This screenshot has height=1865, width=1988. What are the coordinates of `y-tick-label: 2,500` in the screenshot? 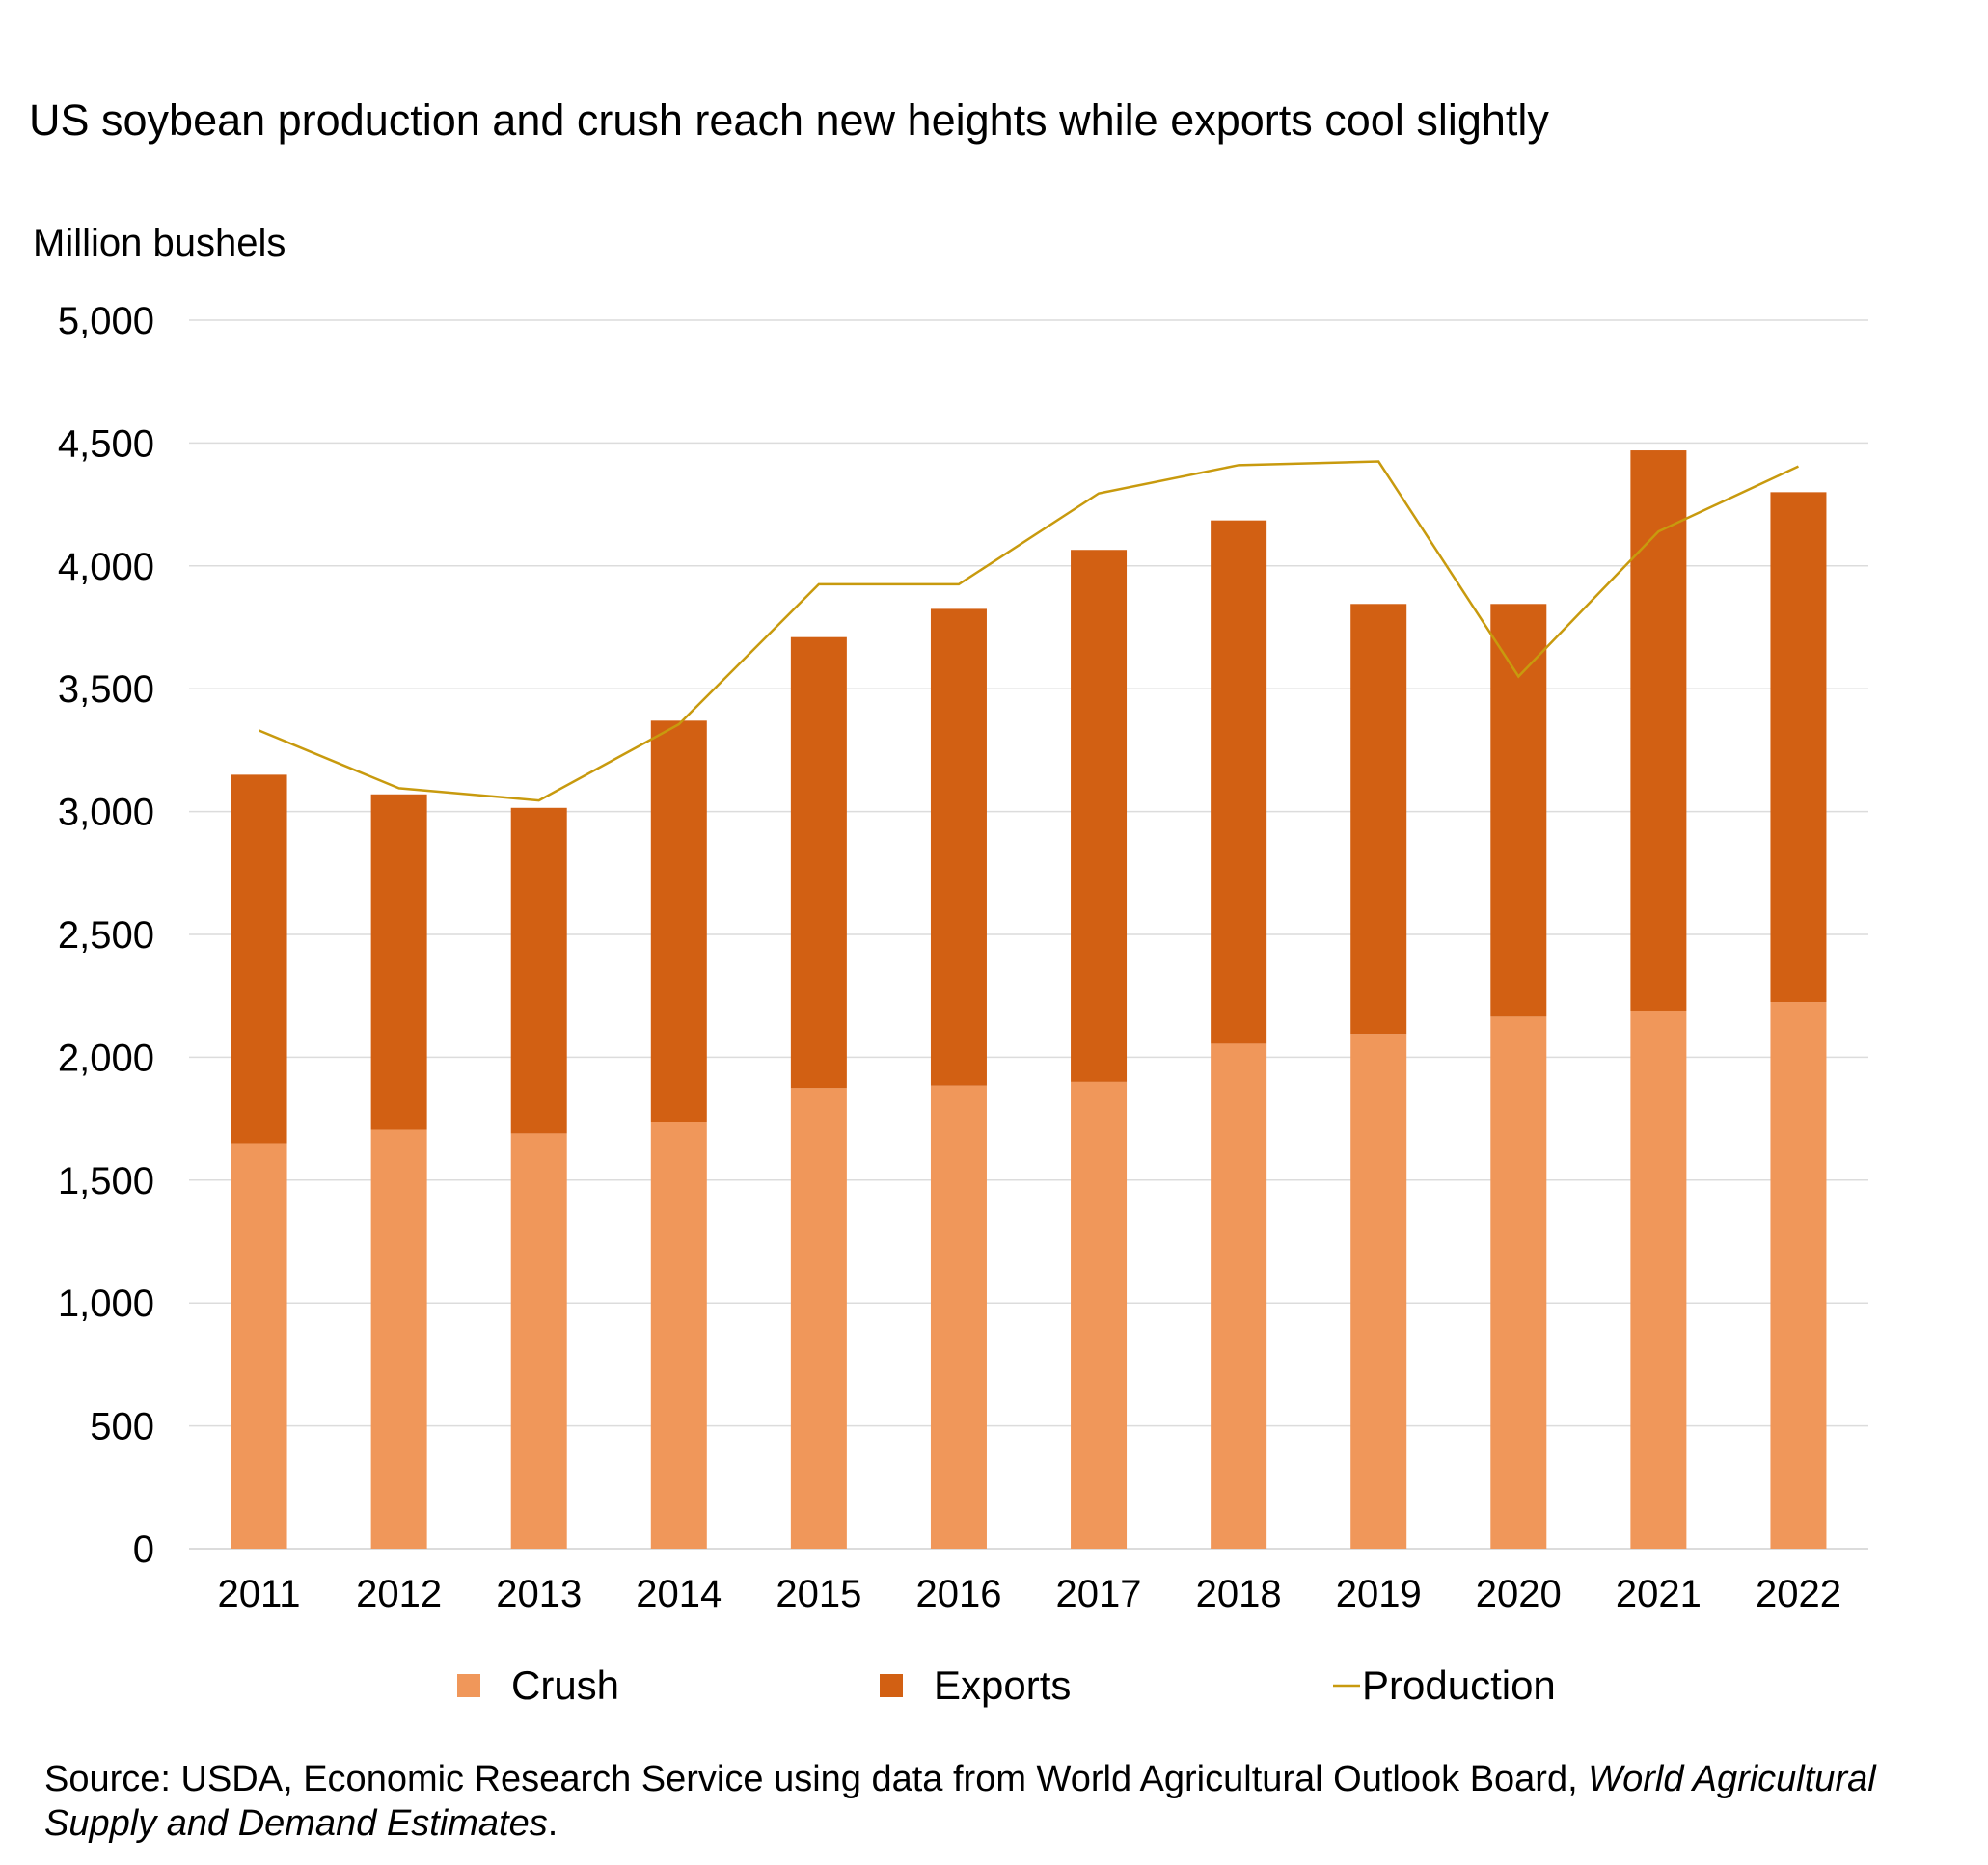 It's located at (106, 935).